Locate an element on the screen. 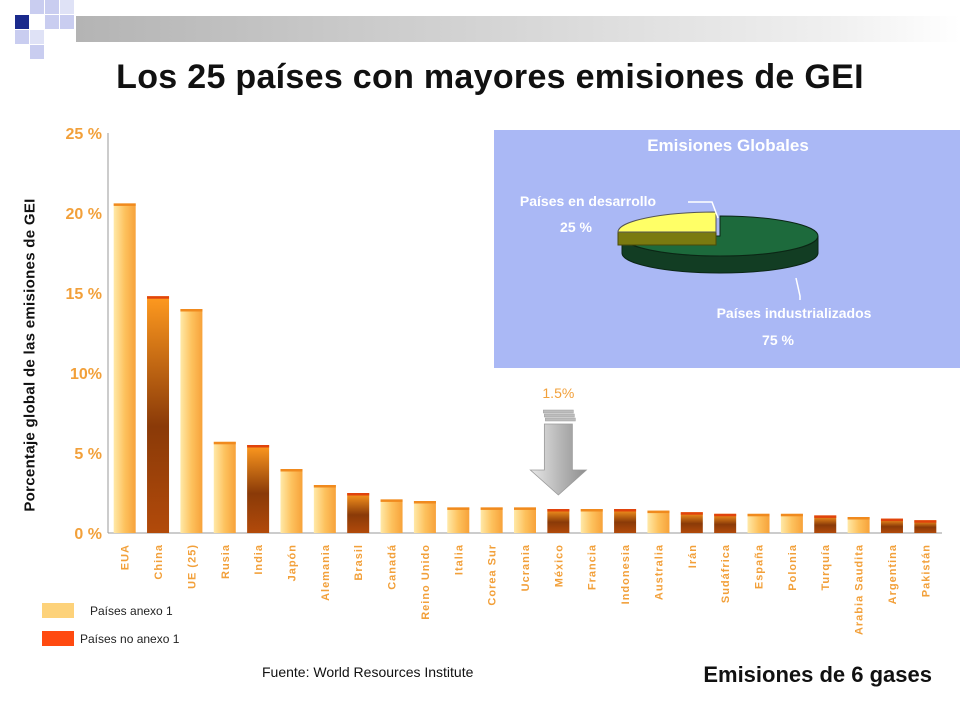 Image resolution: width=960 pixels, height=720 pixels. footer-caption: Emisiones de 6 gases is located at coordinates (817, 674).